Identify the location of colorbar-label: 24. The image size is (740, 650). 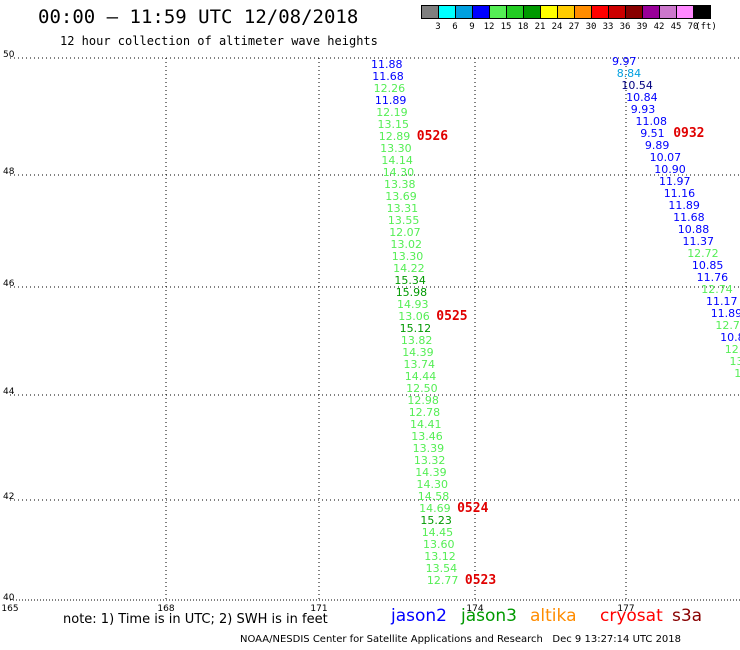
(557, 27).